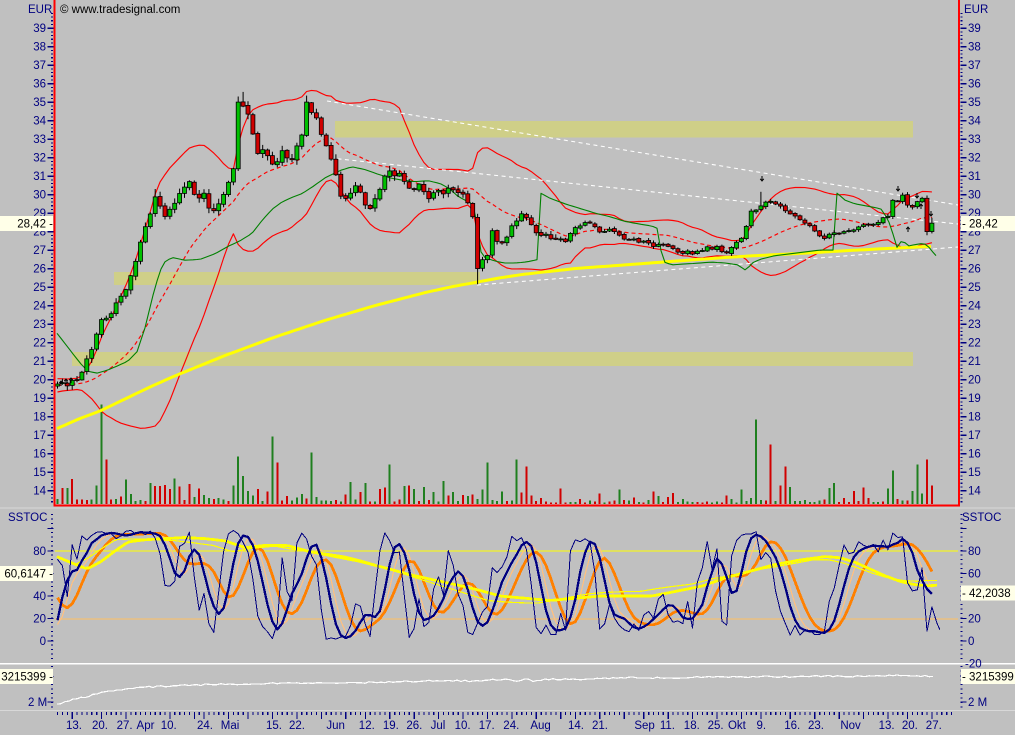 This screenshot has height=735, width=1015. What do you see at coordinates (737, 726) in the screenshot?
I see `svg-text: Okt` at bounding box center [737, 726].